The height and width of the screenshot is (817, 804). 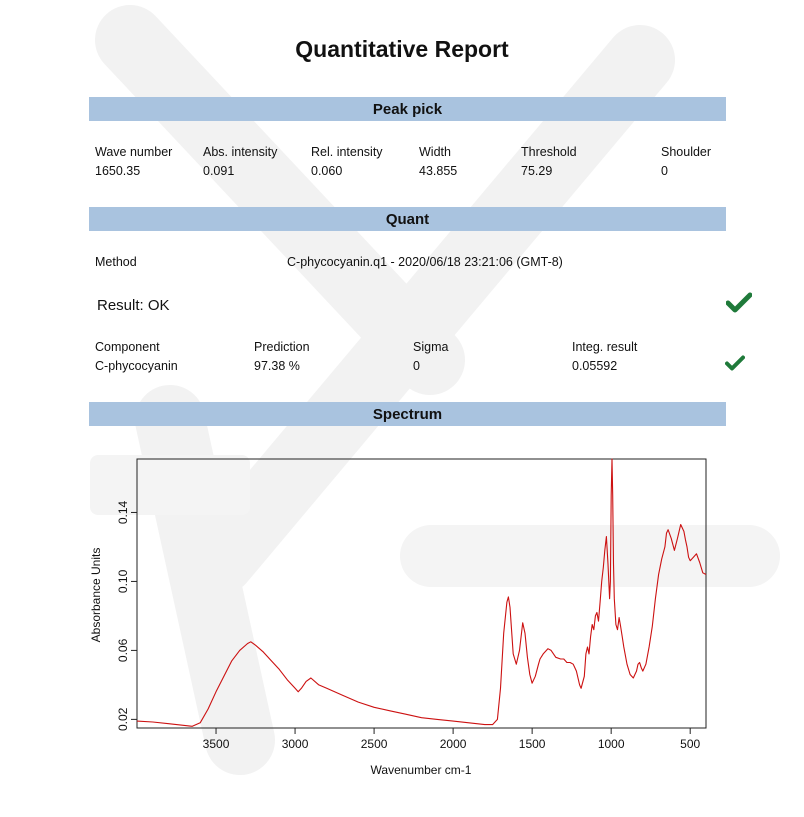 What do you see at coordinates (407, 219) in the screenshot?
I see `quant-header: Quant` at bounding box center [407, 219].